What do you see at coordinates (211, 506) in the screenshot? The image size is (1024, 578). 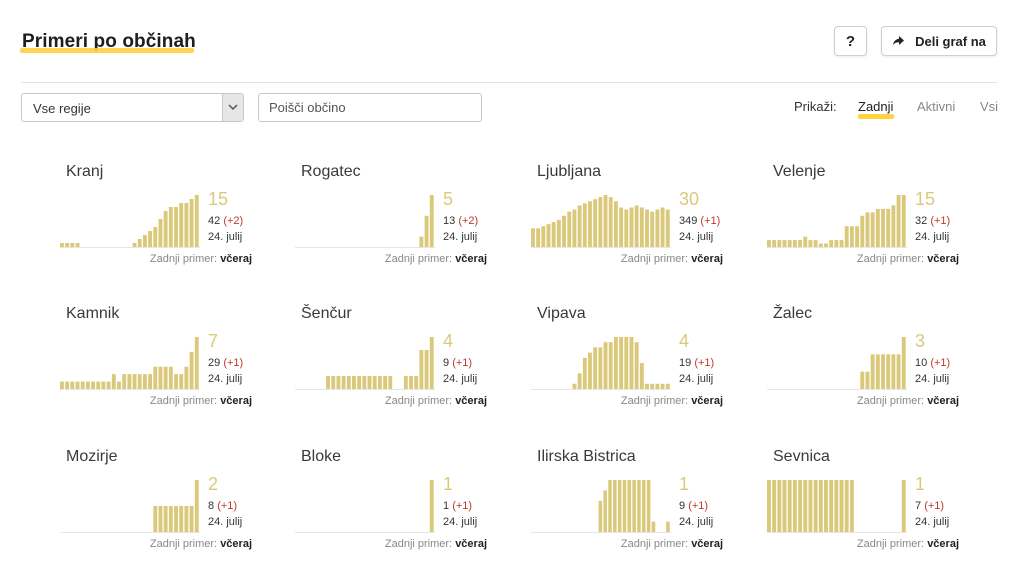 I see `total-value: 8` at bounding box center [211, 506].